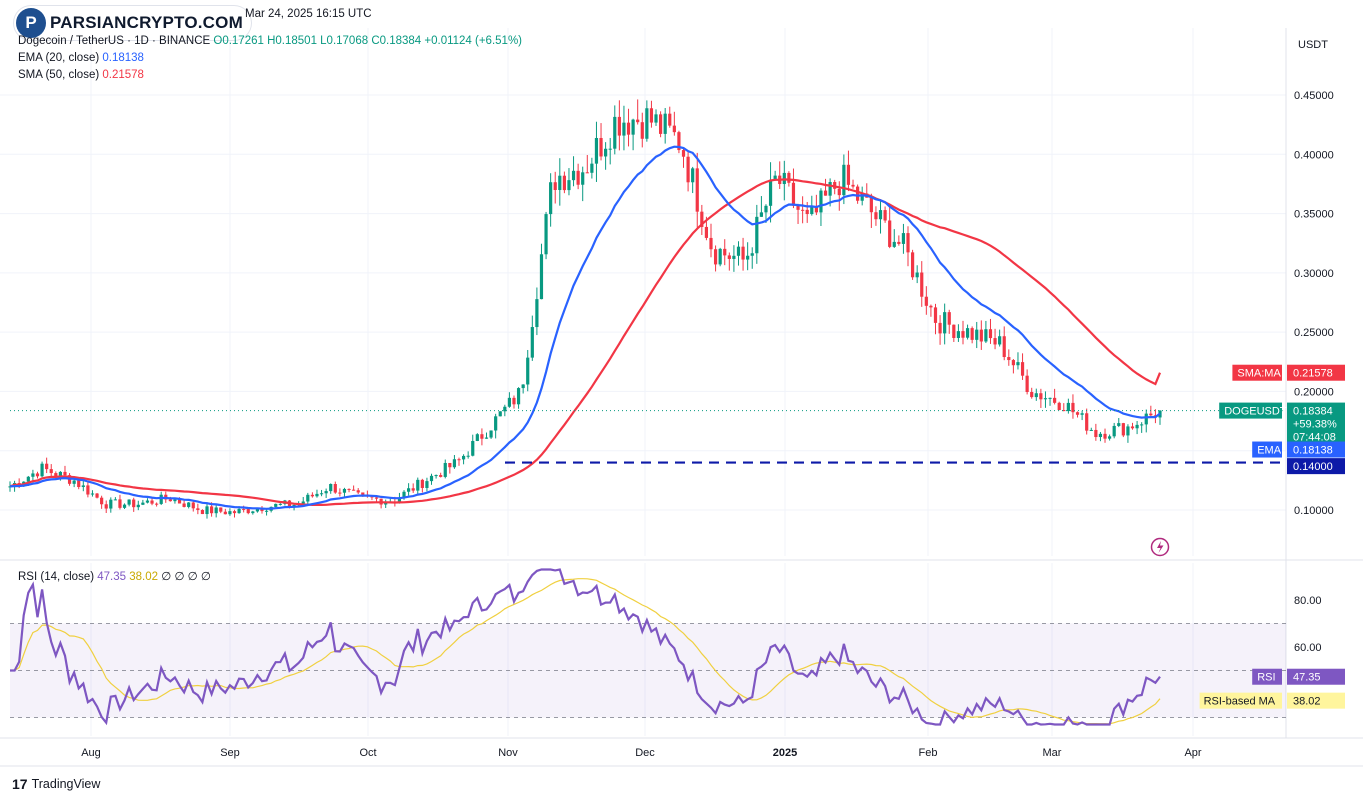 The width and height of the screenshot is (1363, 801). What do you see at coordinates (1314, 438) in the screenshot?
I see `svg-text: 07:44:08` at bounding box center [1314, 438].